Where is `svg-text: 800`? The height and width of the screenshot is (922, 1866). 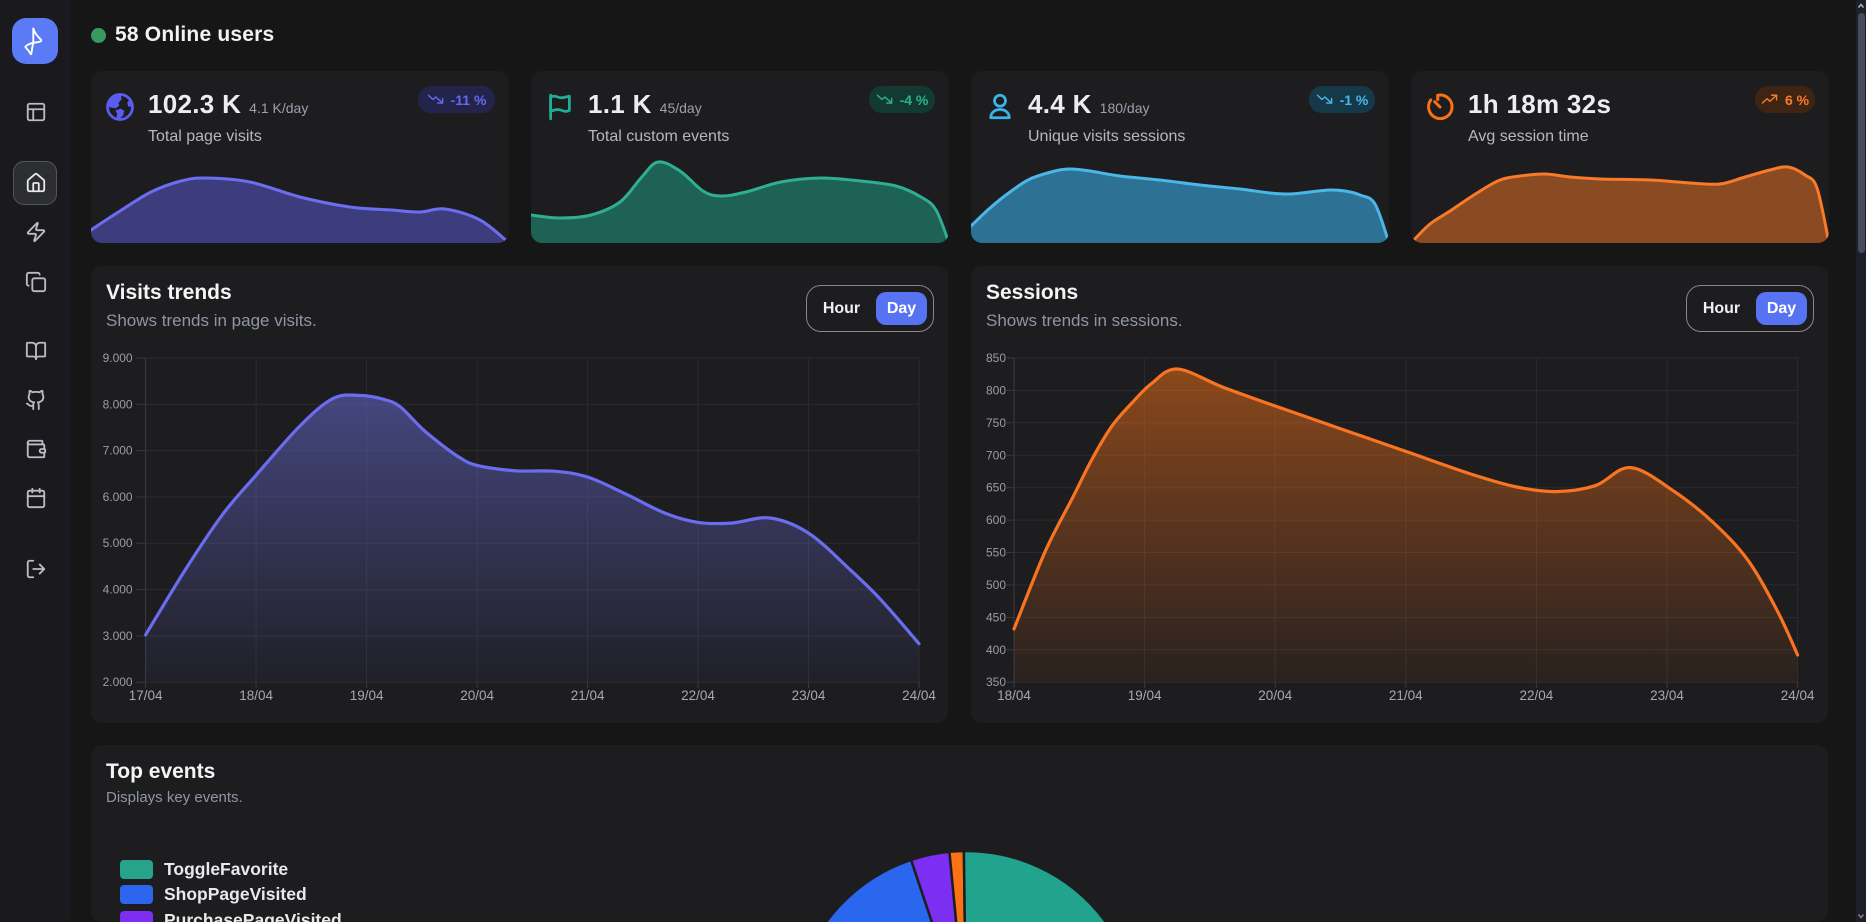
svg-text: 800 is located at coordinates (996, 390).